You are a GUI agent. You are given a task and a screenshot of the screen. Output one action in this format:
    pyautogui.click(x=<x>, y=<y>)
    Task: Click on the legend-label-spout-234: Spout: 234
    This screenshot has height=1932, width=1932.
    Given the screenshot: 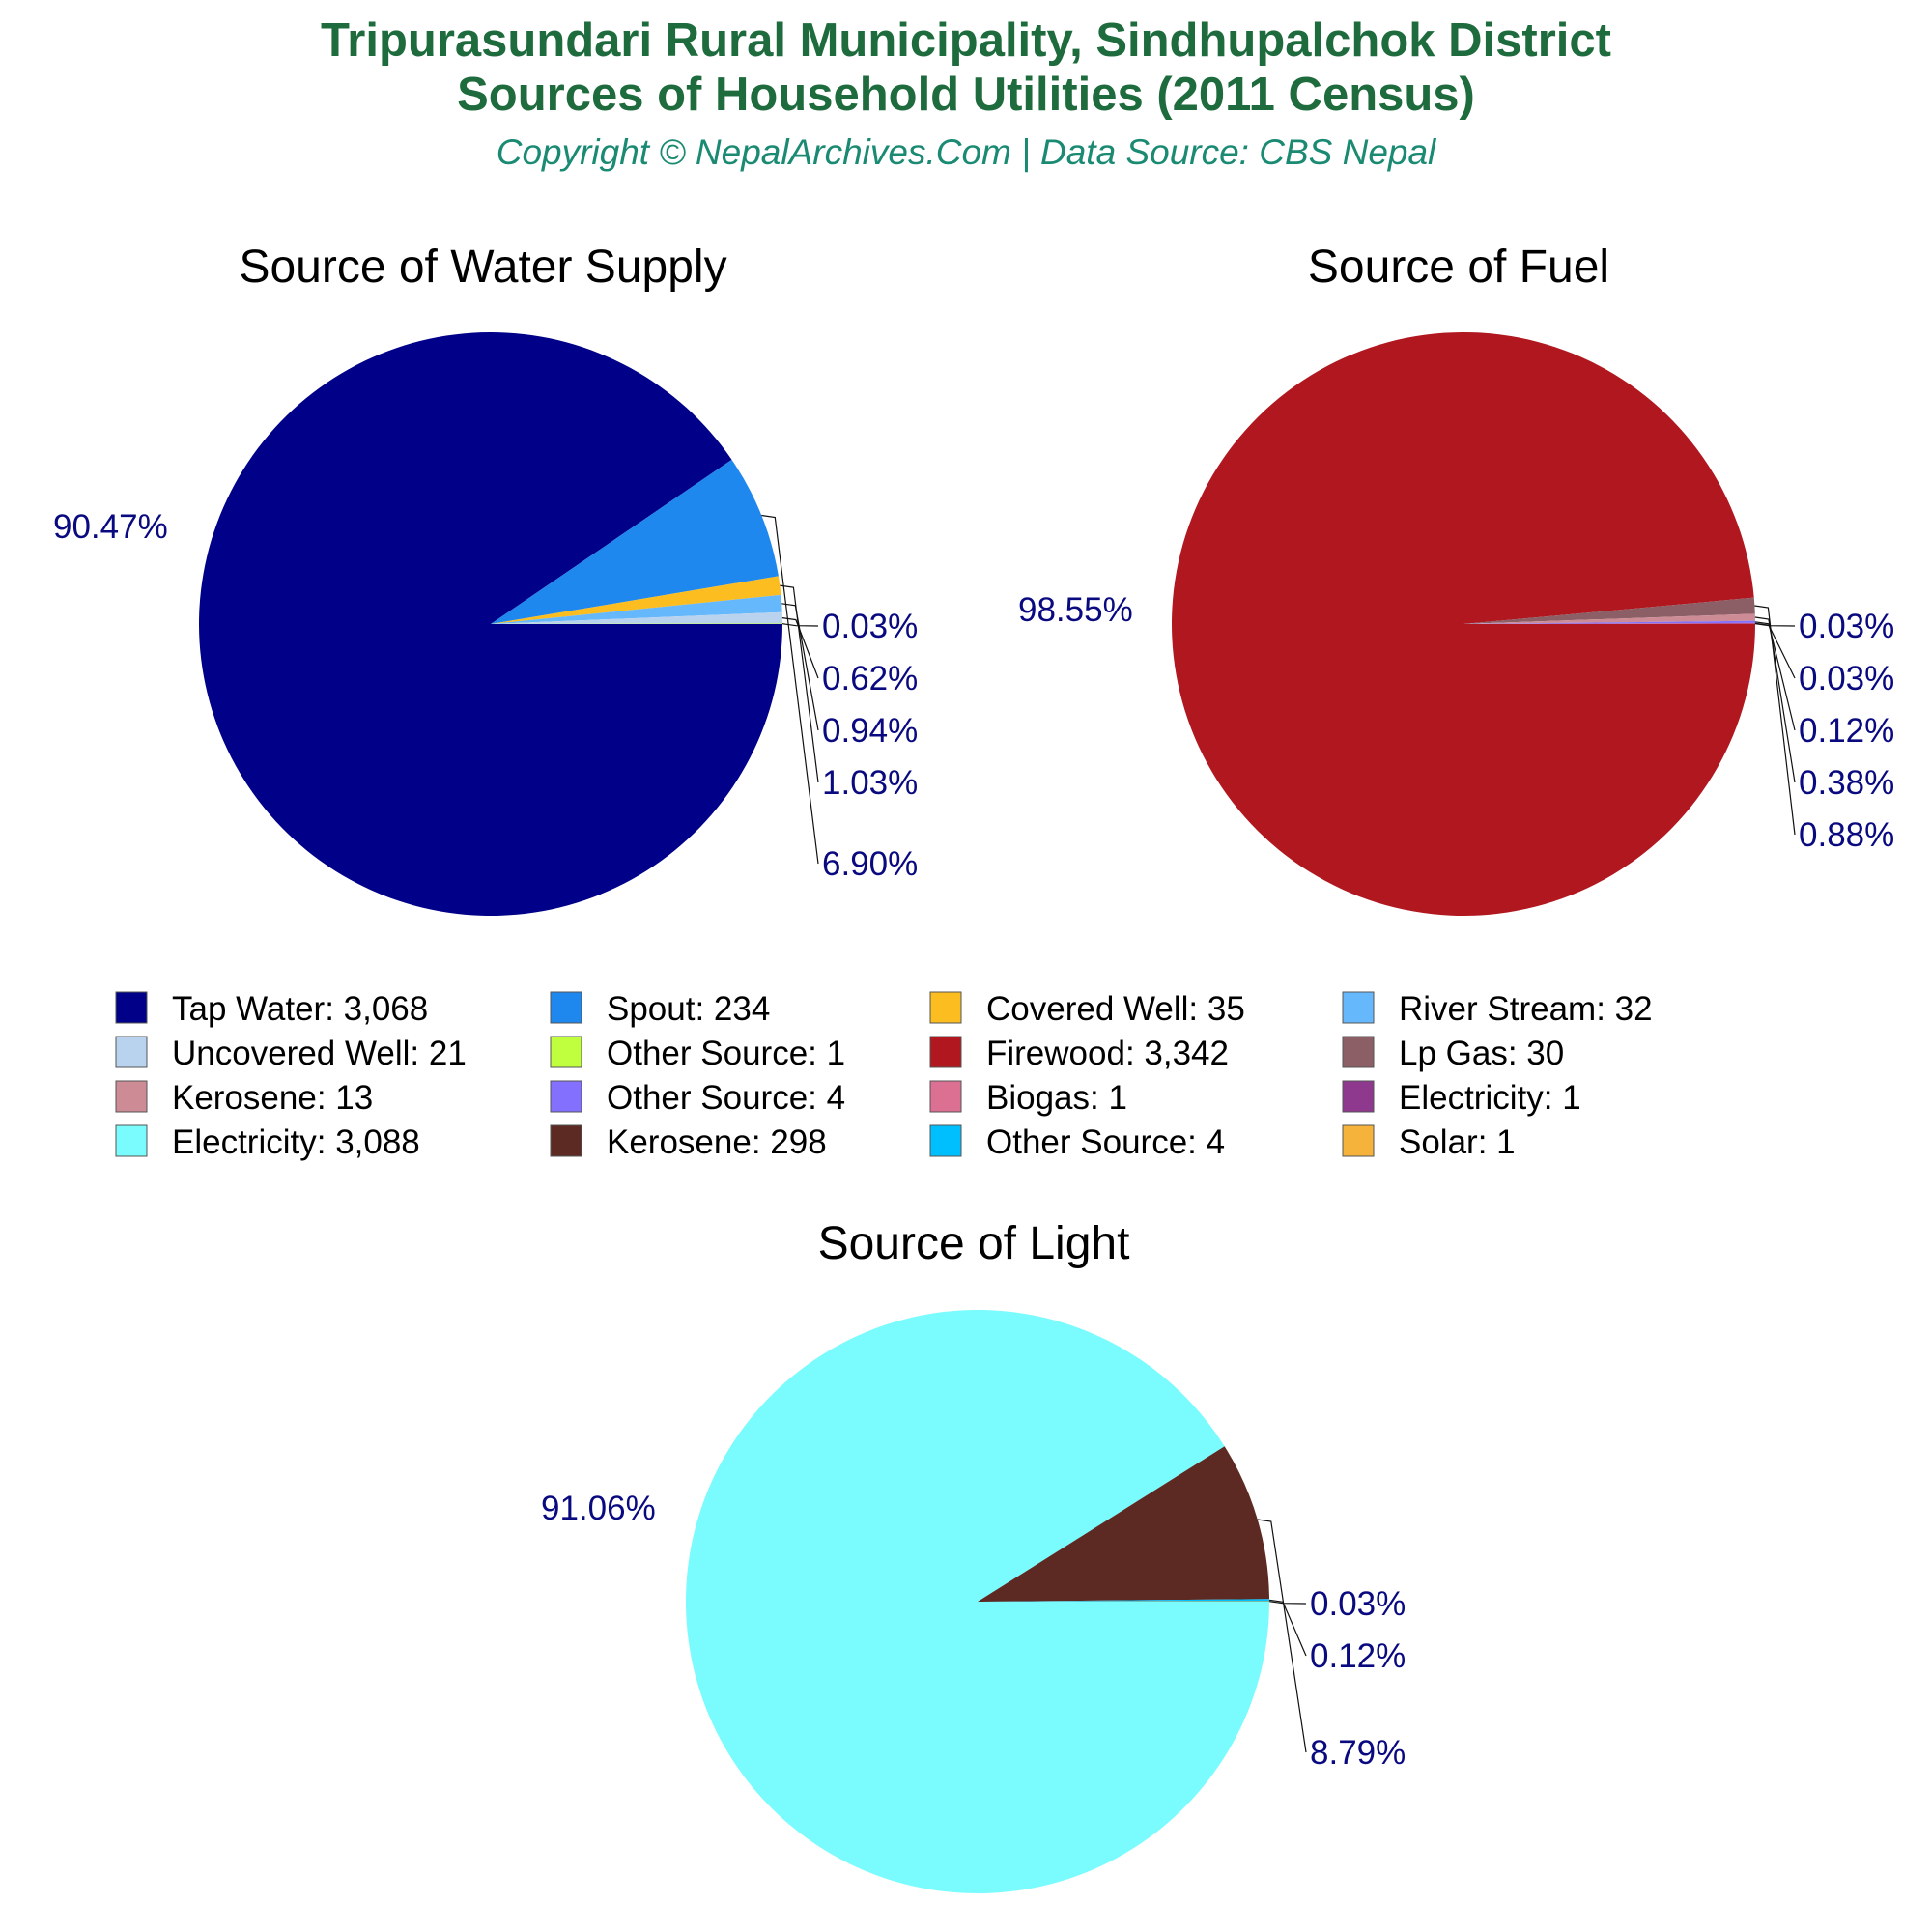 What is the action you would take?
    pyautogui.click(x=688, y=1009)
    